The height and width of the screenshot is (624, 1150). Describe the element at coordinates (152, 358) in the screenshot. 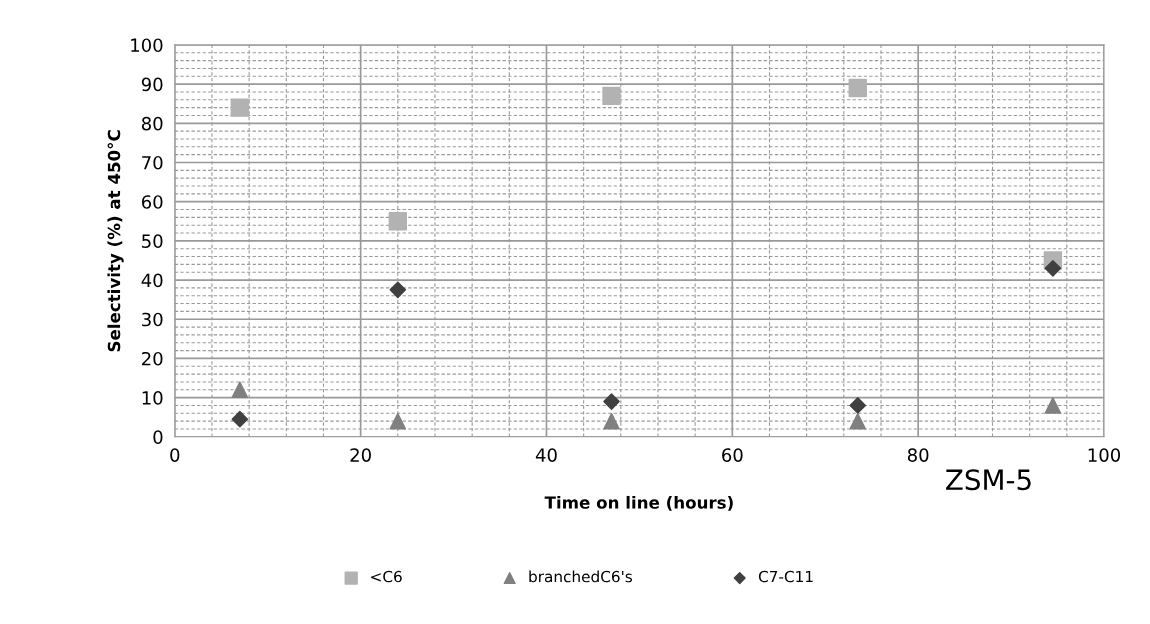

I see `y-tick-label: 20` at that location.